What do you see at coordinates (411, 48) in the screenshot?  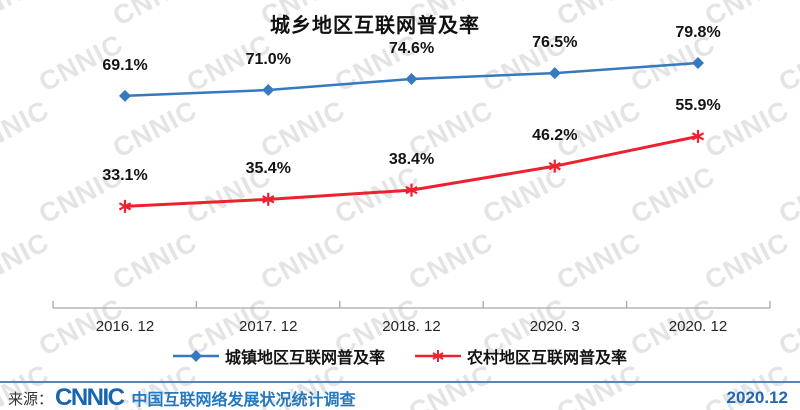 I see `urban-data-label: 74.6%` at bounding box center [411, 48].